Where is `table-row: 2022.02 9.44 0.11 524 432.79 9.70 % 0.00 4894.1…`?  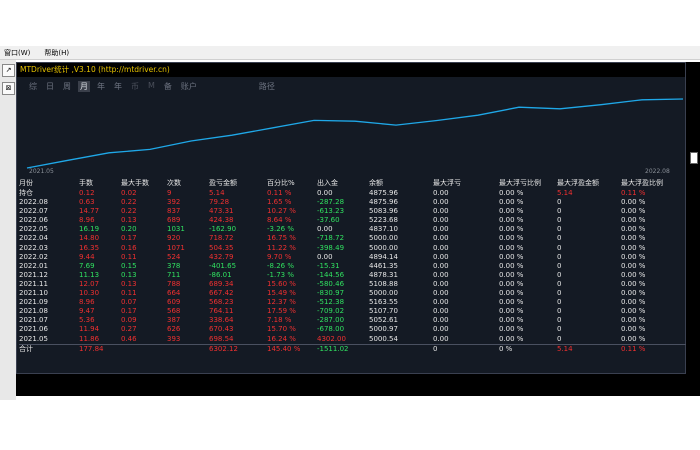
table-row: 2022.02 9.44 0.11 524 432.79 9.70 % 0.00 4894.1… is located at coordinates (353, 257).